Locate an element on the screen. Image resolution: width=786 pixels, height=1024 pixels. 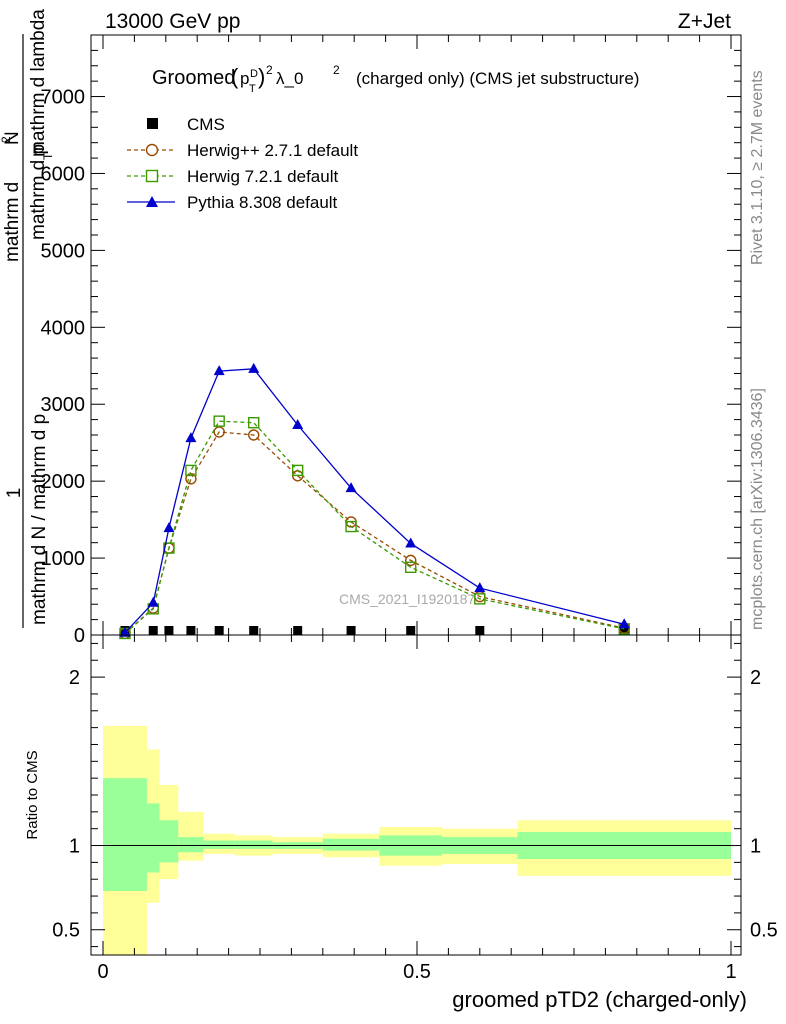
title-lambda-sup: 2 is located at coordinates (336, 70).